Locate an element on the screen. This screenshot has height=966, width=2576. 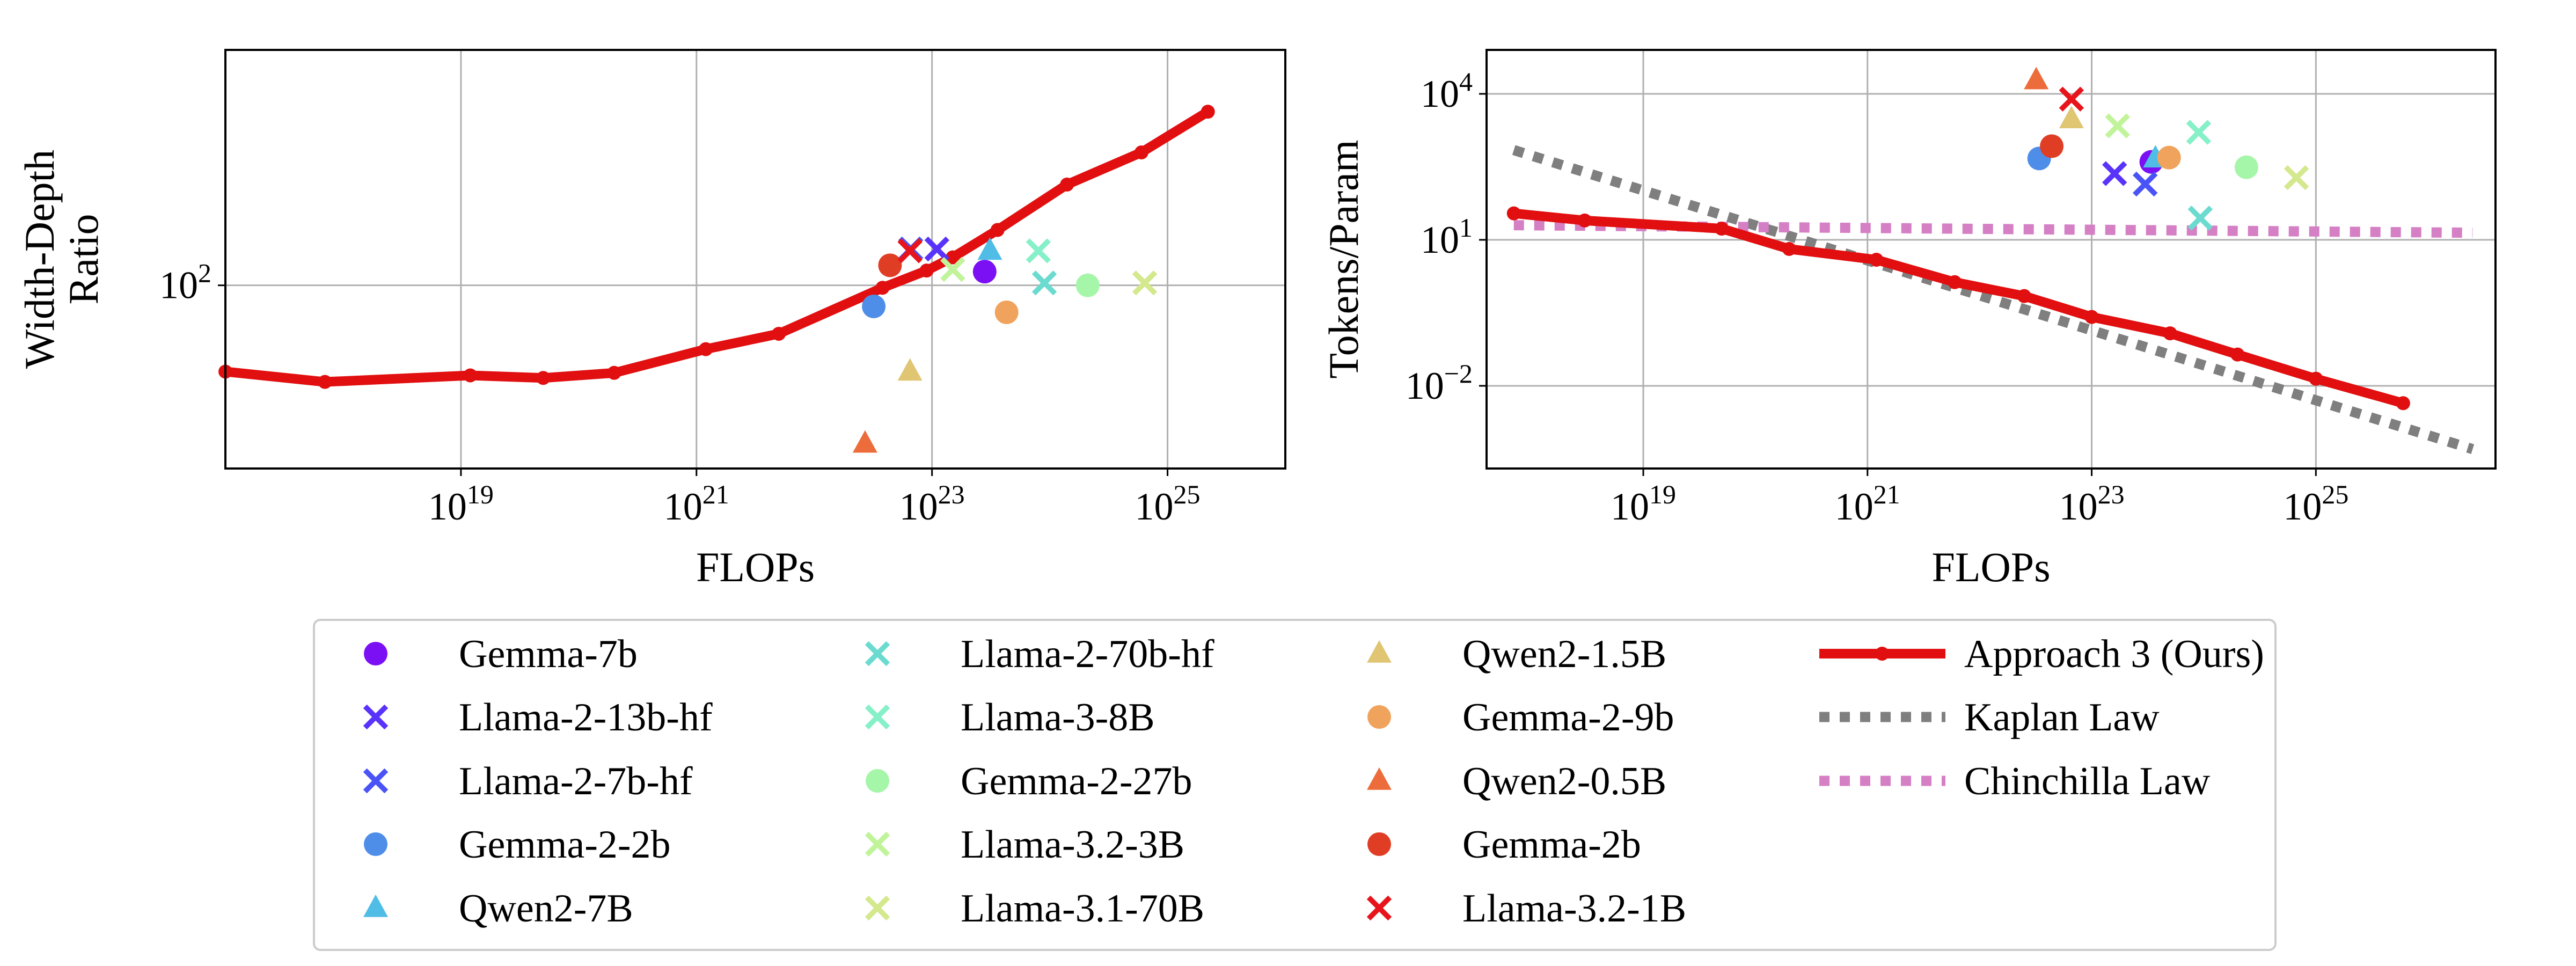
legend-label: Qwen2-7B is located at coordinates (546, 909).